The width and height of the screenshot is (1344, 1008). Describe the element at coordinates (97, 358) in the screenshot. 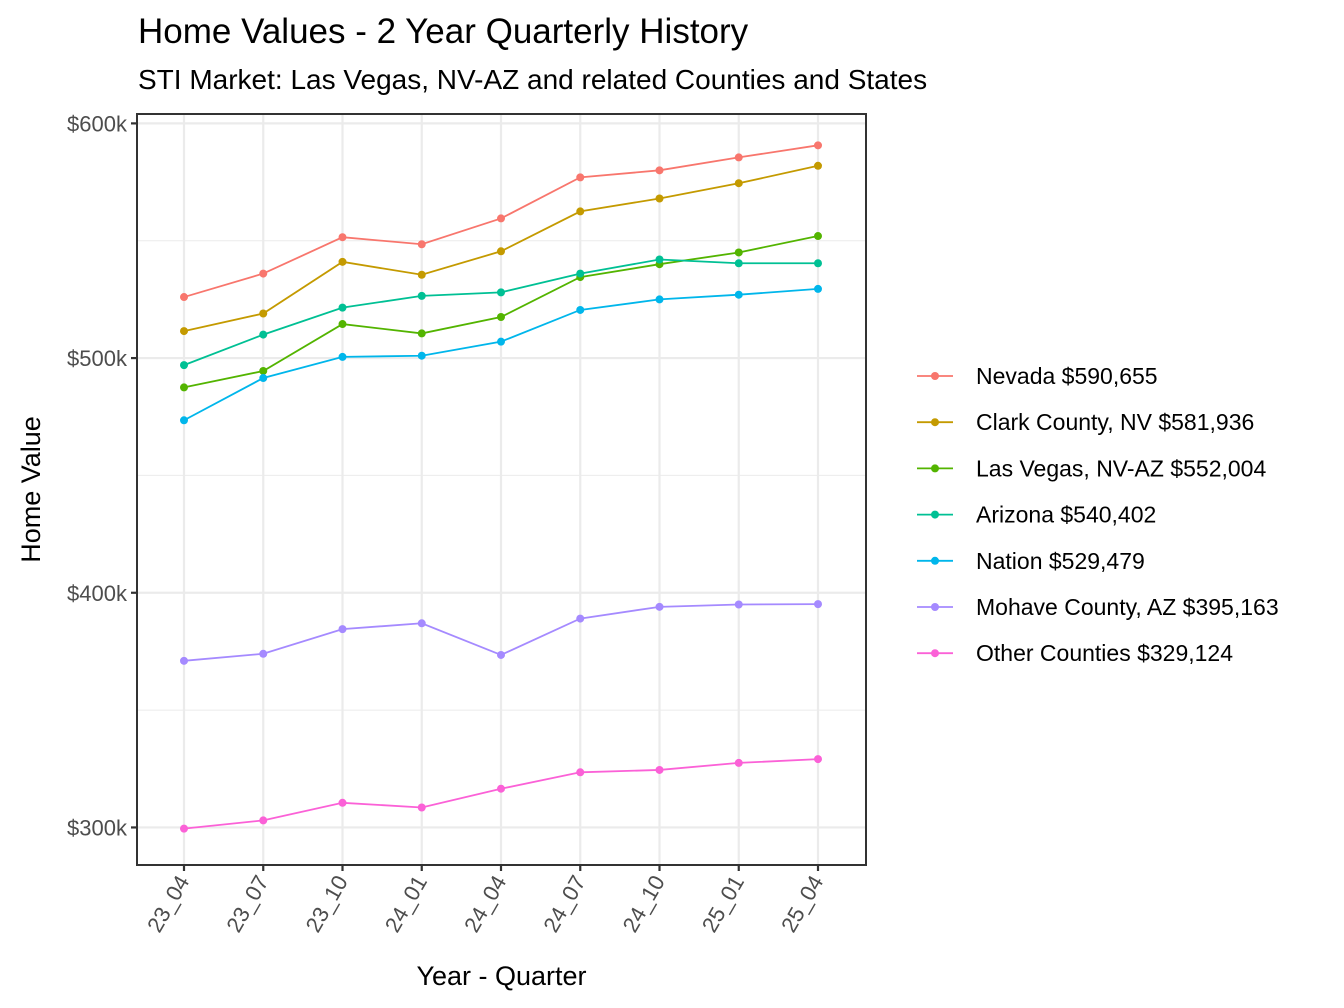

I see `y-tick-label: $500k` at that location.